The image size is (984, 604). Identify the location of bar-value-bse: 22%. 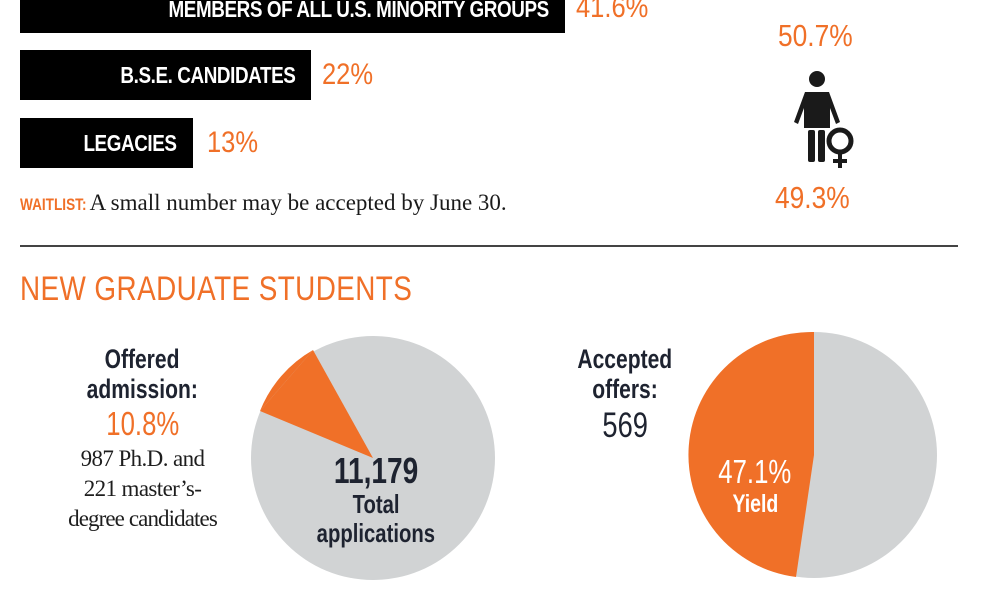
(348, 74).